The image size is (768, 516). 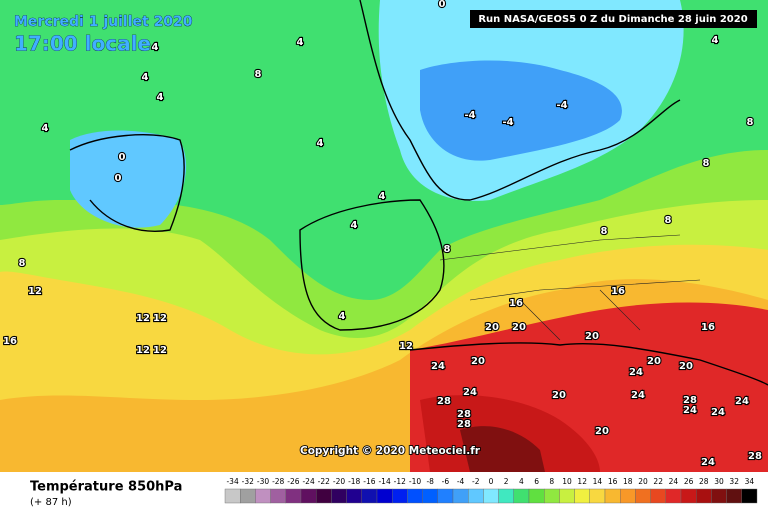 I want to click on scale-label: -26, so click(x=293, y=481).